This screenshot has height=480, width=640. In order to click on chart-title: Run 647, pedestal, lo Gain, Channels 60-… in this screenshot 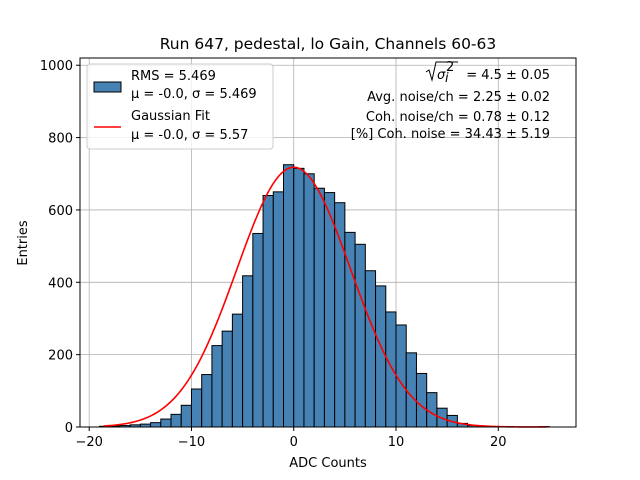, I will do `click(328, 44)`.